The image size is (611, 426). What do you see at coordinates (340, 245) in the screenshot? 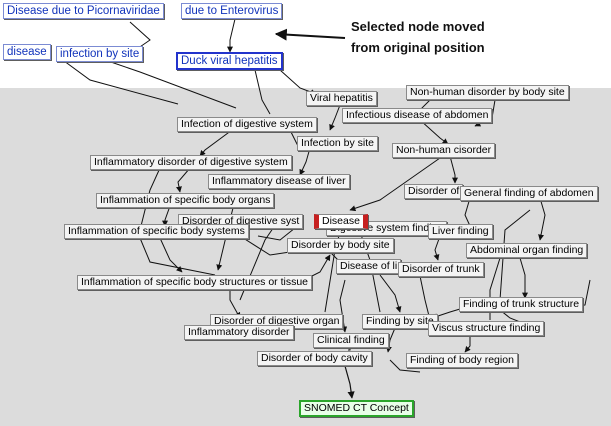
I see `node-disorder-by-body-site: Disorder by body site` at bounding box center [340, 245].